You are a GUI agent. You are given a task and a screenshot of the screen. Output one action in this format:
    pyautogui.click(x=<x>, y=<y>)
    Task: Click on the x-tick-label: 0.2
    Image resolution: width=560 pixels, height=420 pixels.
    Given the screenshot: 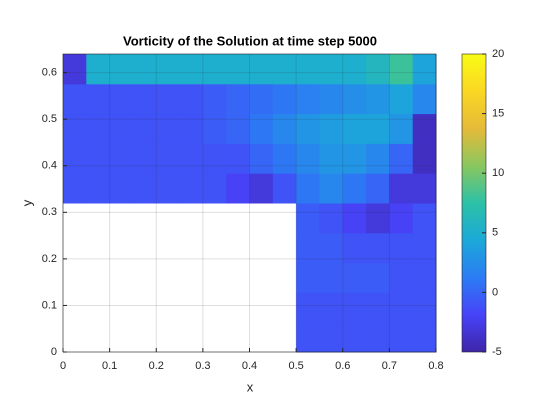 What is the action you would take?
    pyautogui.click(x=156, y=366)
    